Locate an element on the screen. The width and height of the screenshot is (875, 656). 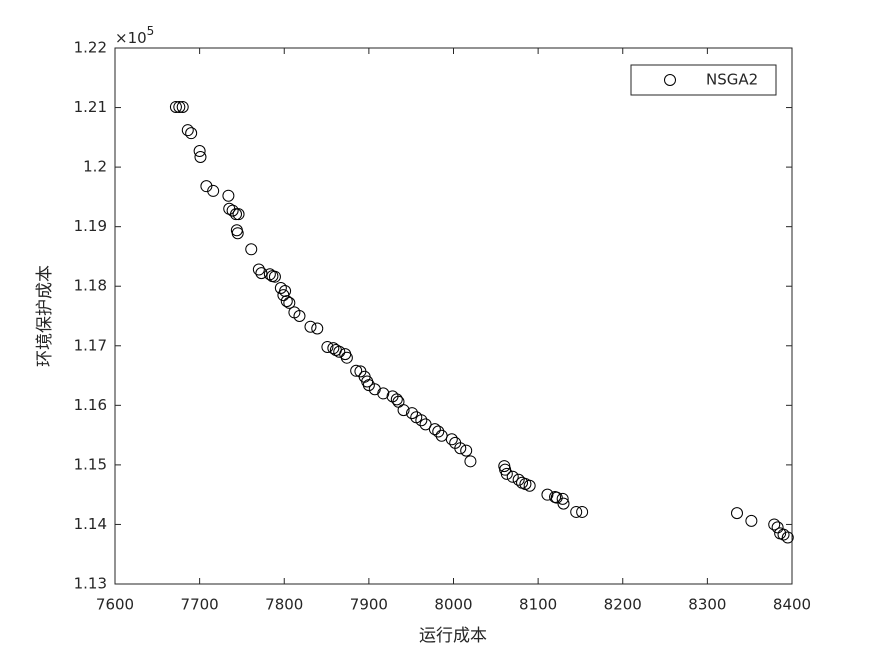
y-tick-label: 1.18 is located at coordinates (90, 286).